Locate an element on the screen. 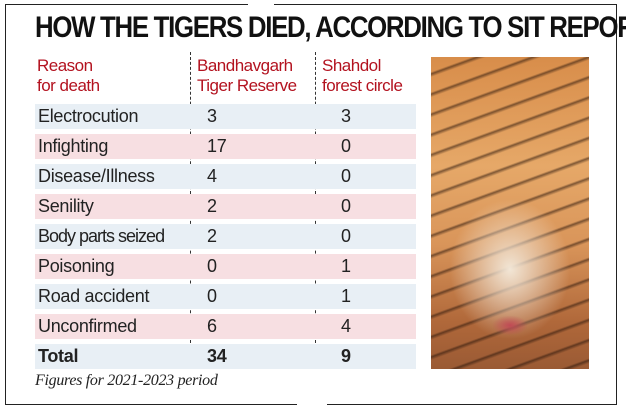 Image resolution: width=626 pixels, height=414 pixels. bandhavgarh-total: 34 is located at coordinates (217, 356).